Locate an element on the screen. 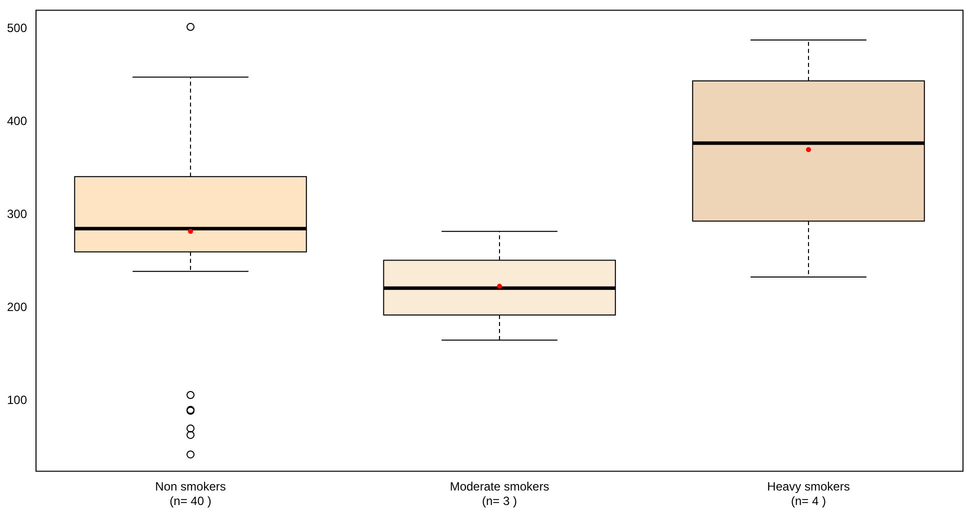  y-tick-label: 500 is located at coordinates (17, 28).